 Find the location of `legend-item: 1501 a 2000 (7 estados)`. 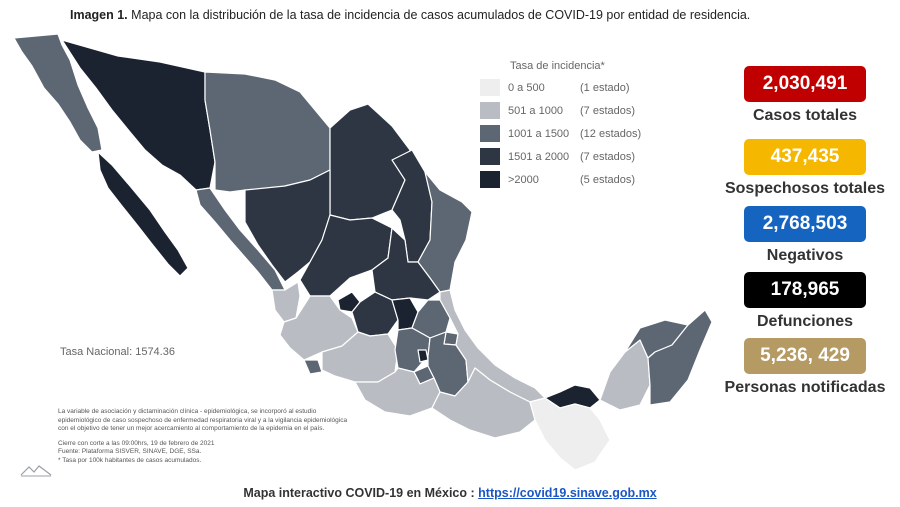

legend-item: 1501 a 2000 (7 estados) is located at coordinates (560, 156).